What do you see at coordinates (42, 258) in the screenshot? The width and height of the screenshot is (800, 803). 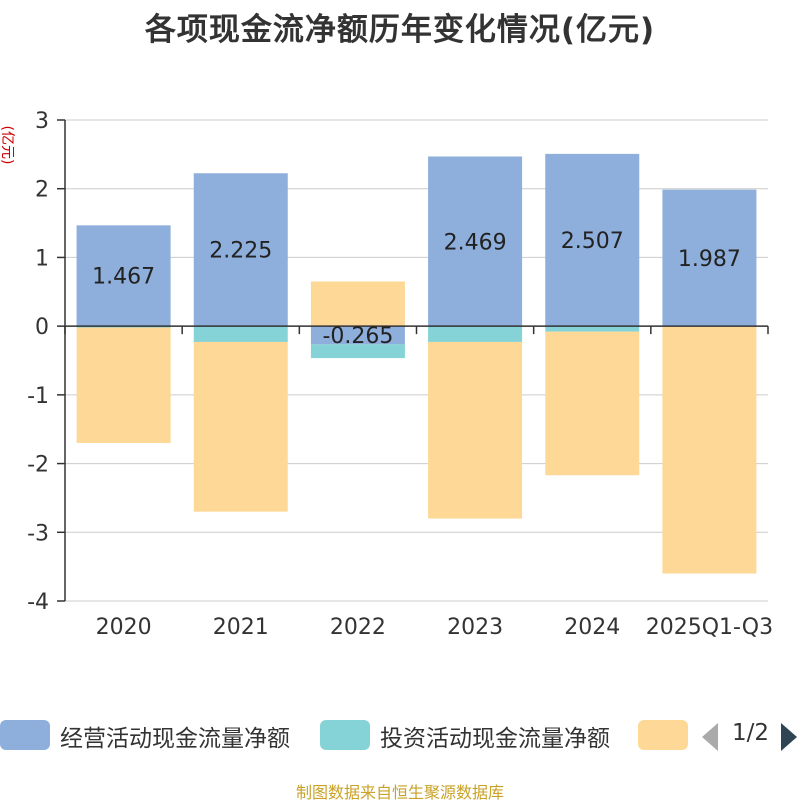 I see `y-tick-label: 1` at bounding box center [42, 258].